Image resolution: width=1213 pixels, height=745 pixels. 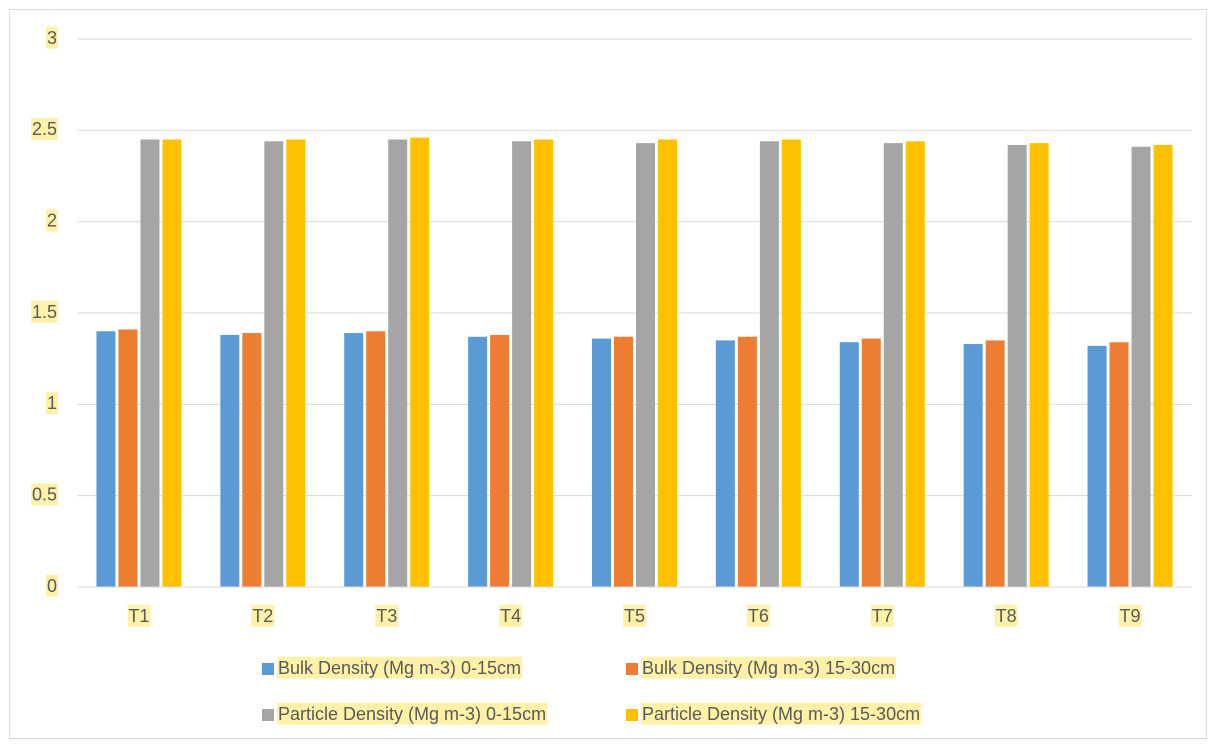 I want to click on y-tick-label-group: 3, so click(x=51, y=37).